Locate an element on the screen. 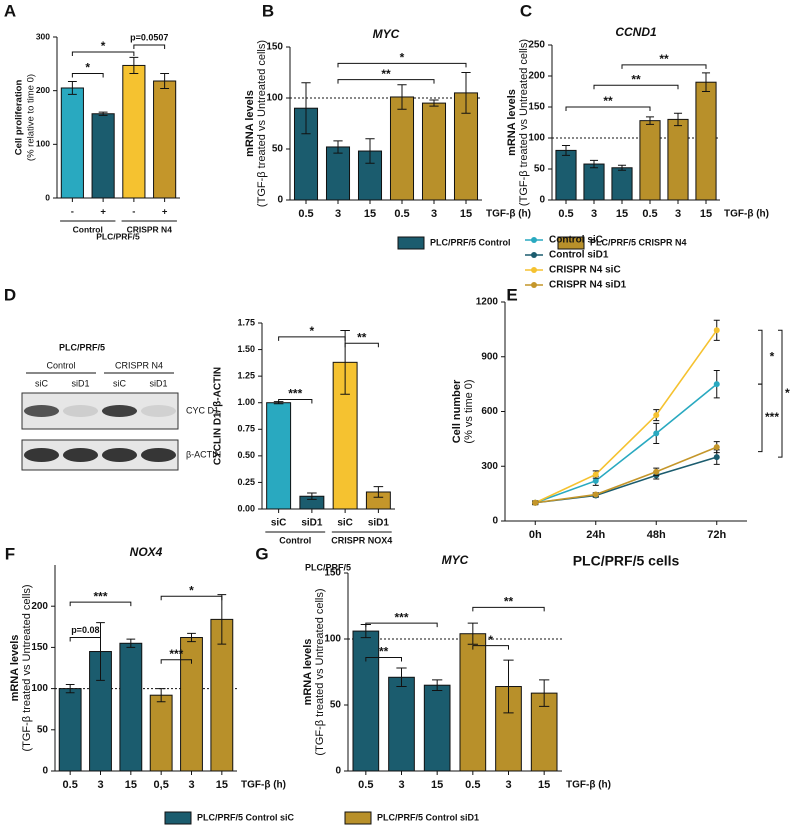 The height and width of the screenshot is (828, 790). legend-label: PLC/PRF/5 Control is located at coordinates (470, 242).